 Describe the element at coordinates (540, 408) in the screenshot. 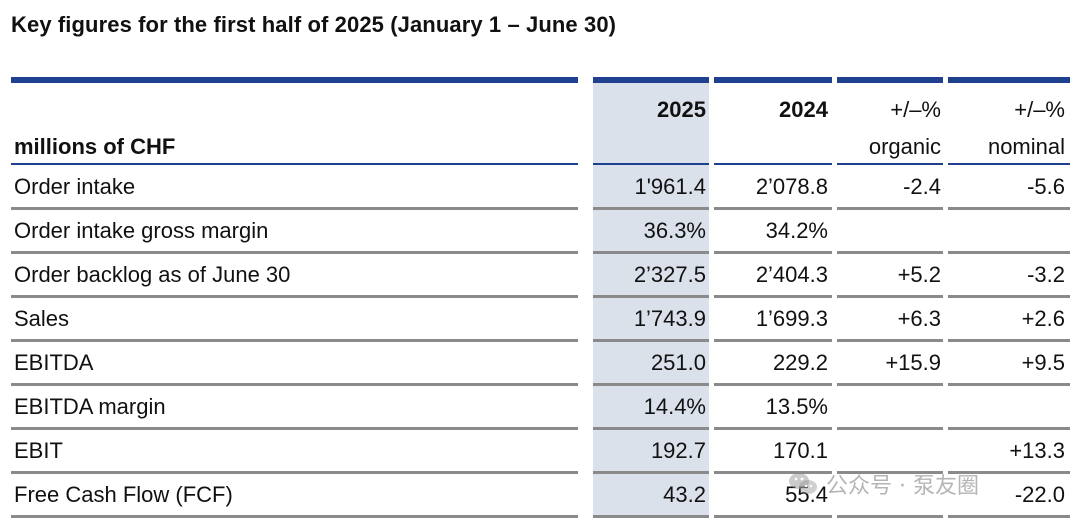

I see `table-row: EBITDA margin 14.4% 13.5%` at that location.